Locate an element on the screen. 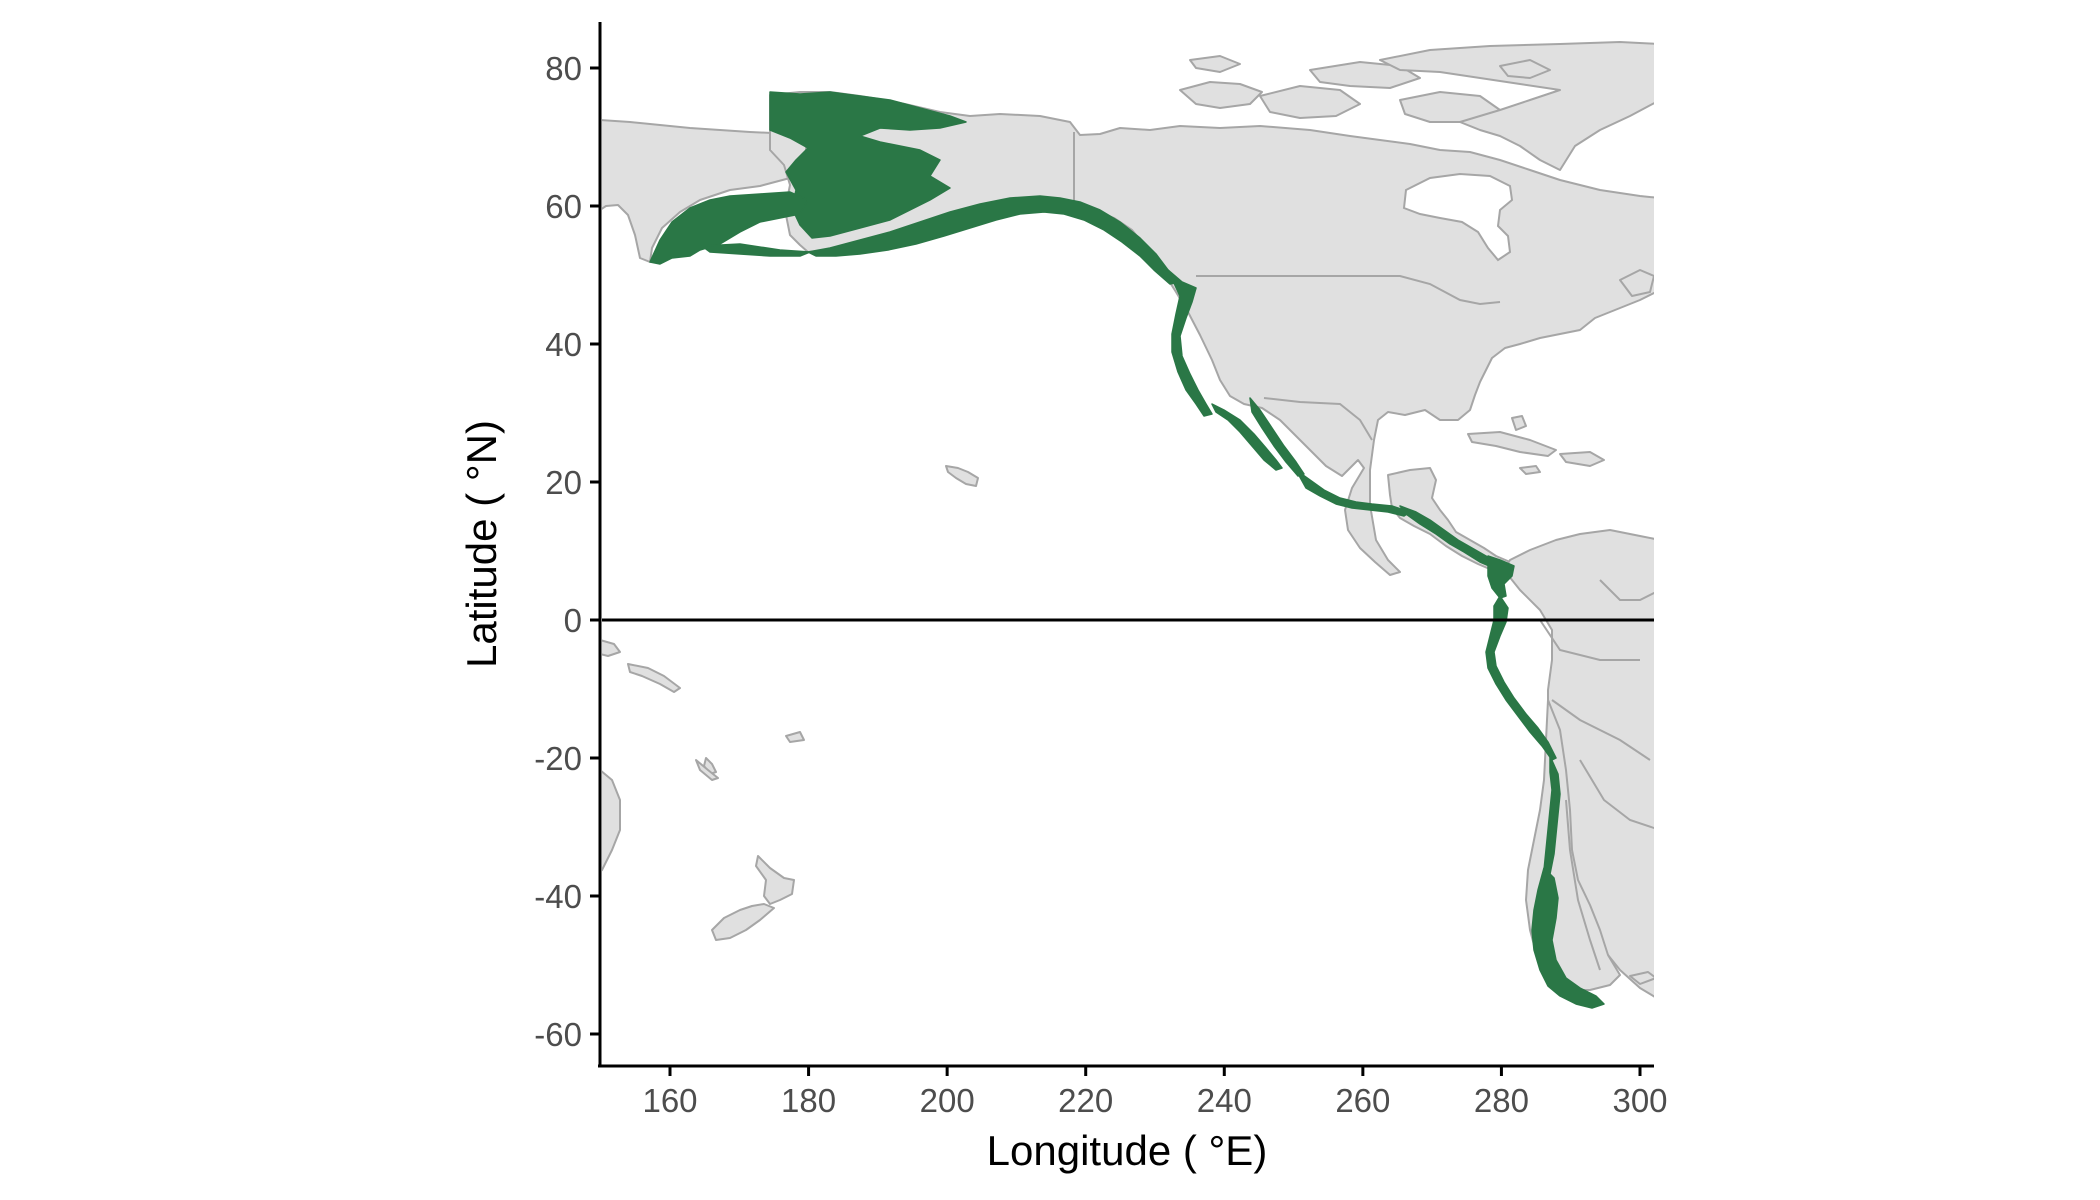 This screenshot has height=1200, width=2100. range-chile-fjords is located at coordinates (1568, 938).